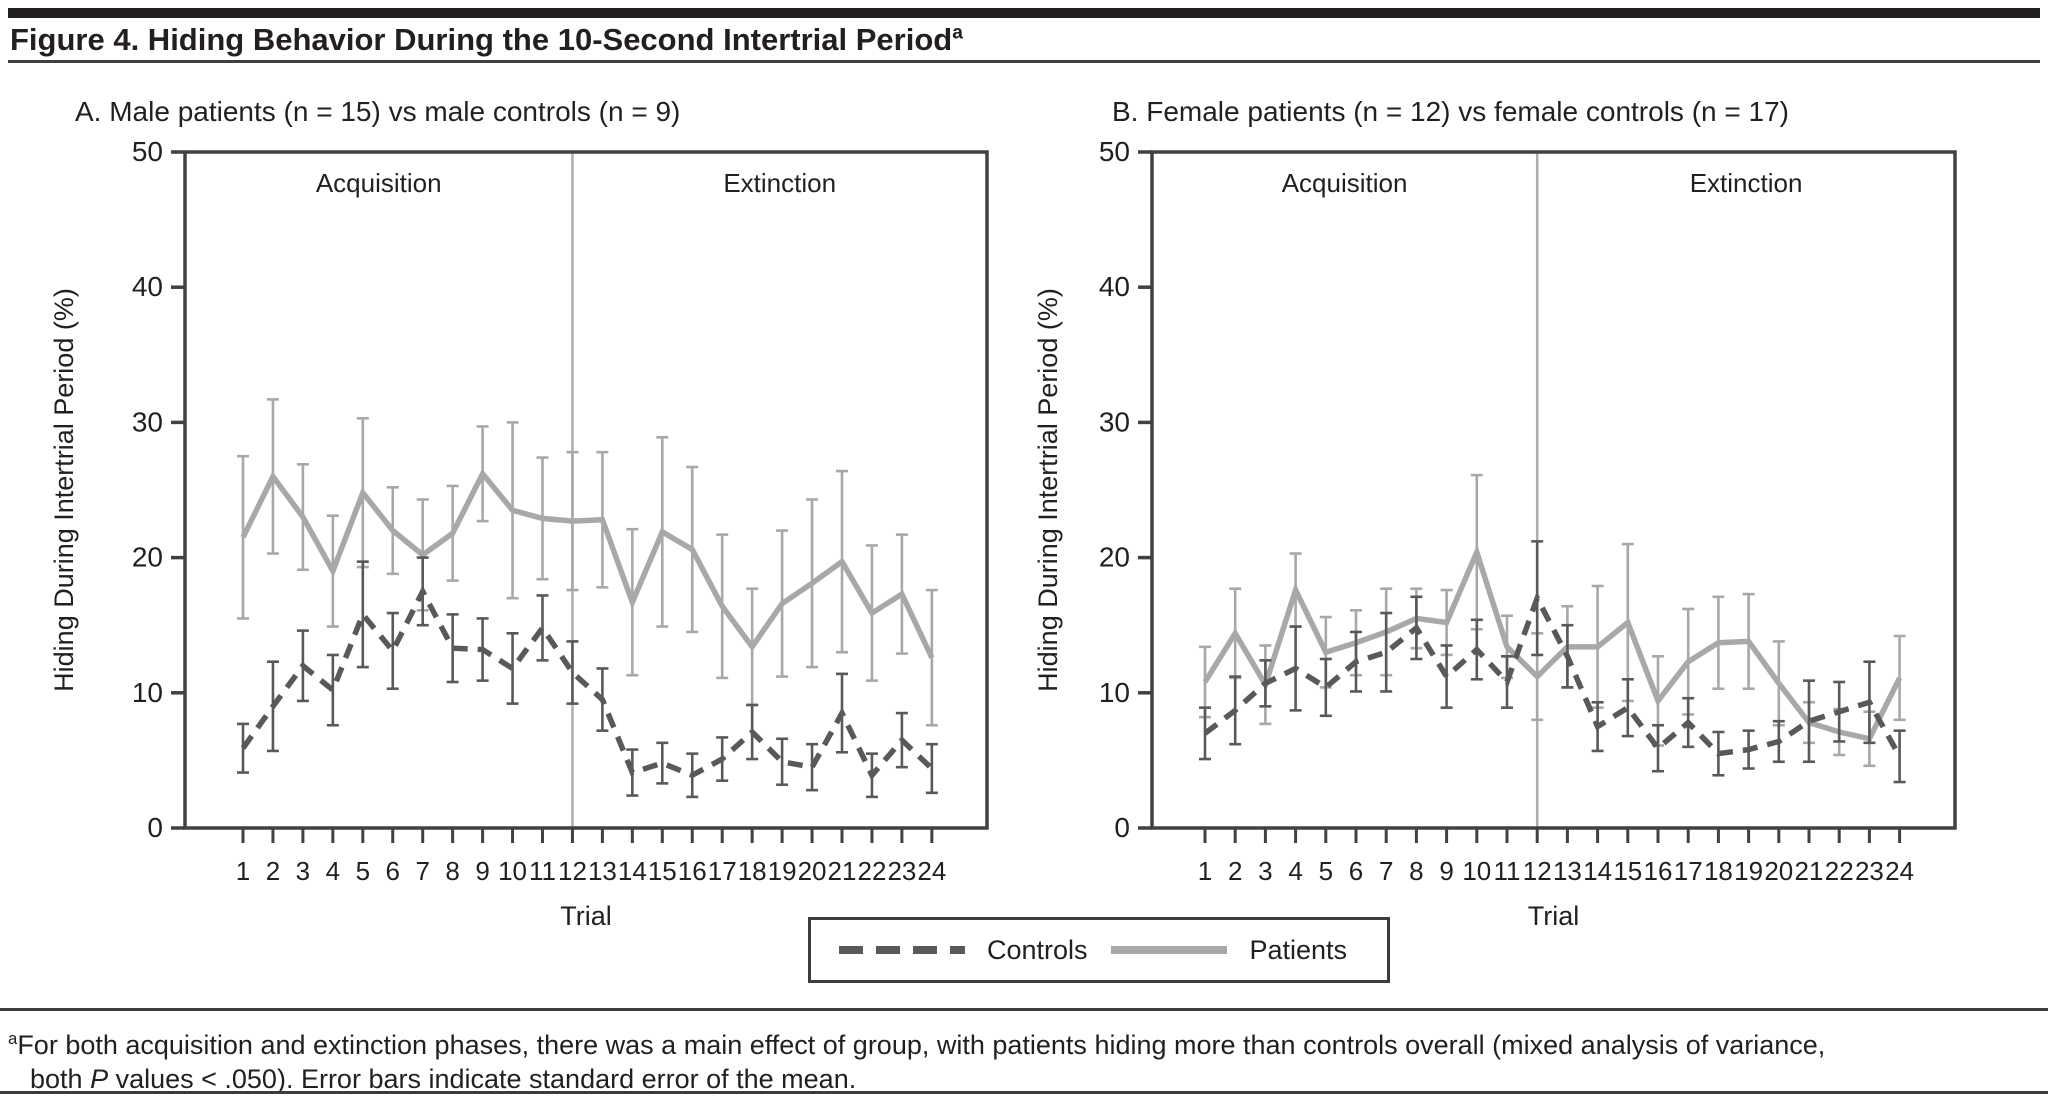  Describe the element at coordinates (576, 183) in the screenshot. I see `panel-a-phase-labels: Acquisition Extinction` at that location.